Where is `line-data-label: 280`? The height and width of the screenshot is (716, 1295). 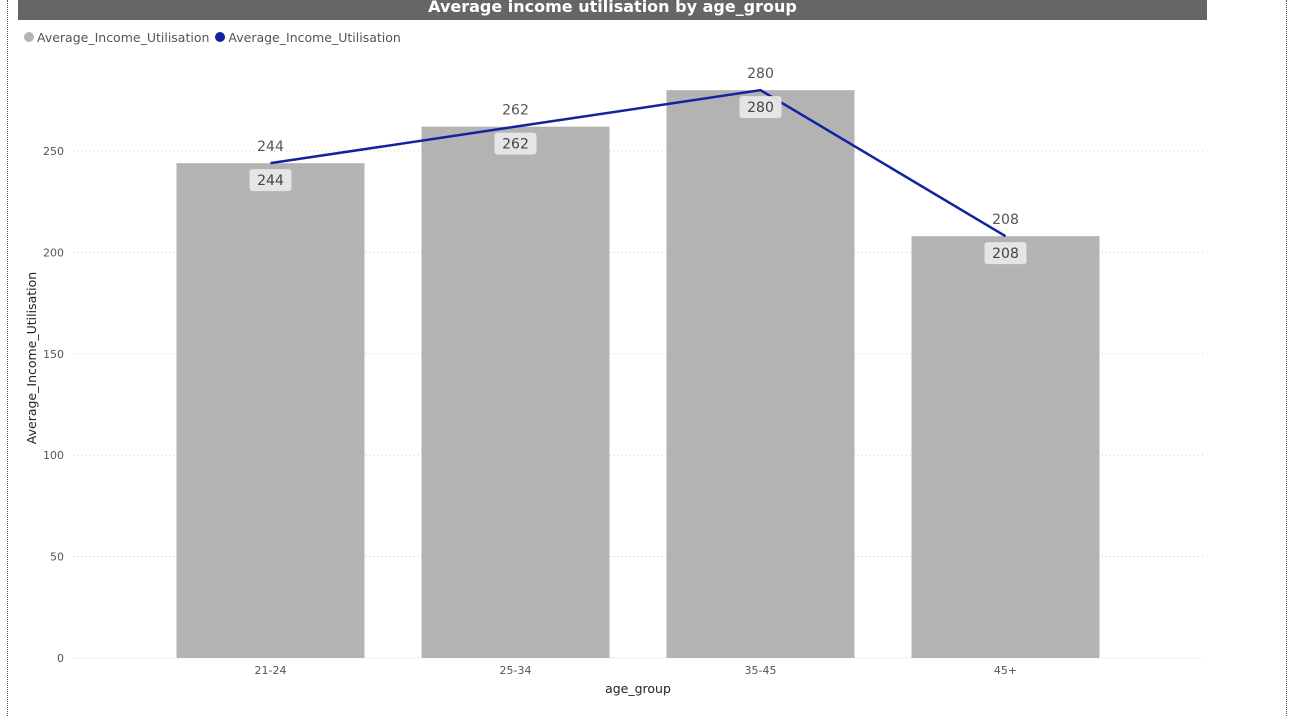 line-data-label: 280 is located at coordinates (760, 74).